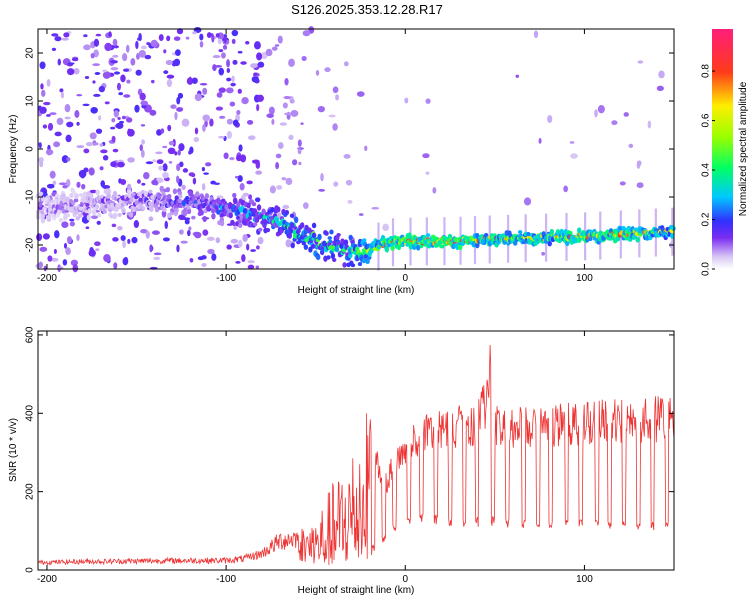 This screenshot has height=600, width=750. What do you see at coordinates (743, 148) in the screenshot?
I see `colorbar-label: Normalized spectral amplitude` at bounding box center [743, 148].